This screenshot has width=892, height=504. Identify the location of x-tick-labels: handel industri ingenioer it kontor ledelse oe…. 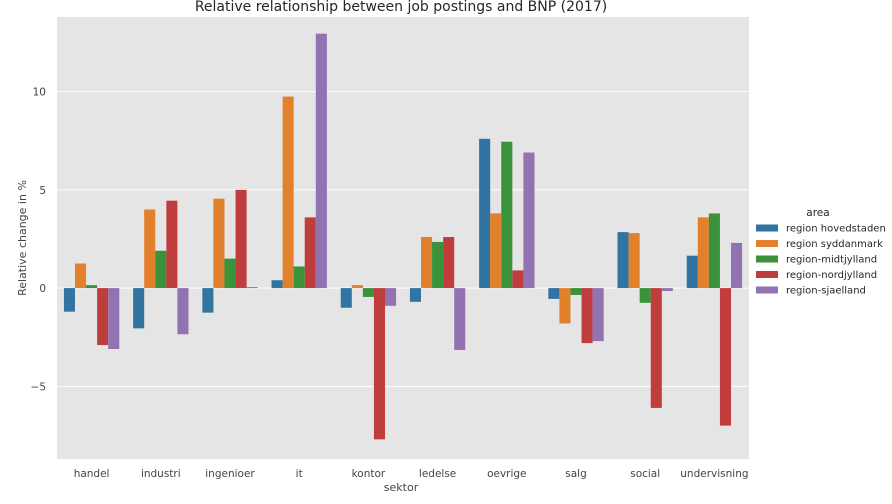
(411, 474).